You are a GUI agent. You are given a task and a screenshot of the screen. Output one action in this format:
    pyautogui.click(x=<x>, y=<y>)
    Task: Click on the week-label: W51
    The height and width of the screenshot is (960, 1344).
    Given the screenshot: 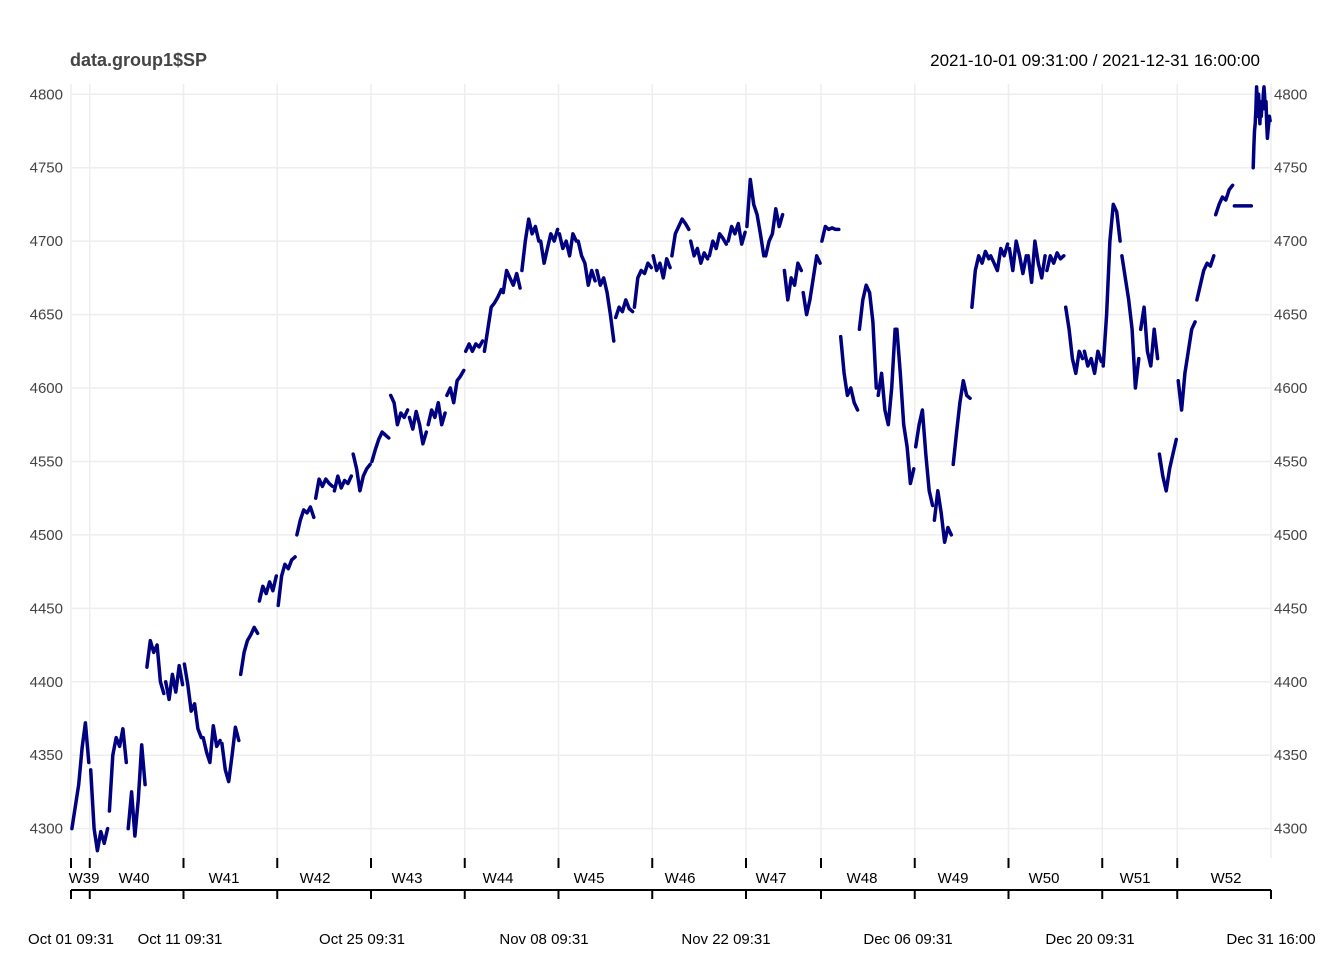 What is the action you would take?
    pyautogui.click(x=1135, y=878)
    